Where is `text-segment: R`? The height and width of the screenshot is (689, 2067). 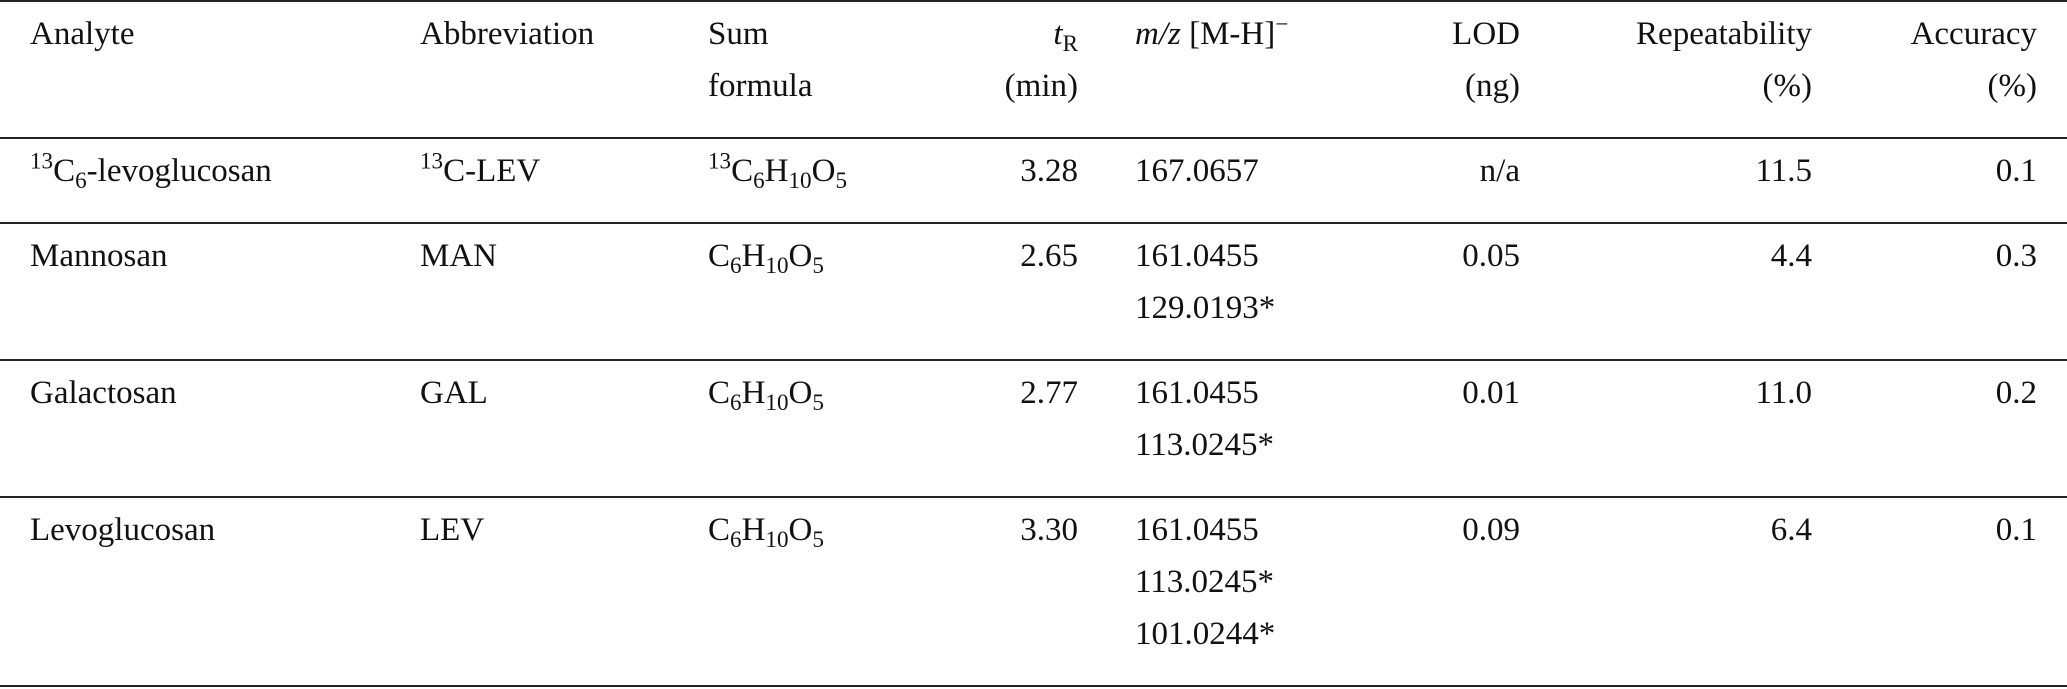 text-segment: R is located at coordinates (1070, 42).